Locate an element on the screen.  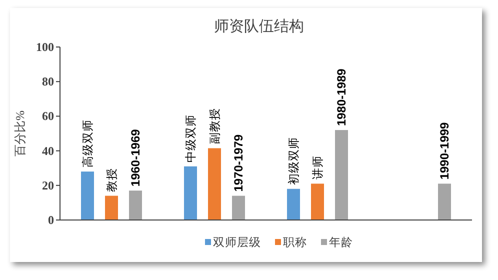
data-label: 副教授 is located at coordinates (215, 126).